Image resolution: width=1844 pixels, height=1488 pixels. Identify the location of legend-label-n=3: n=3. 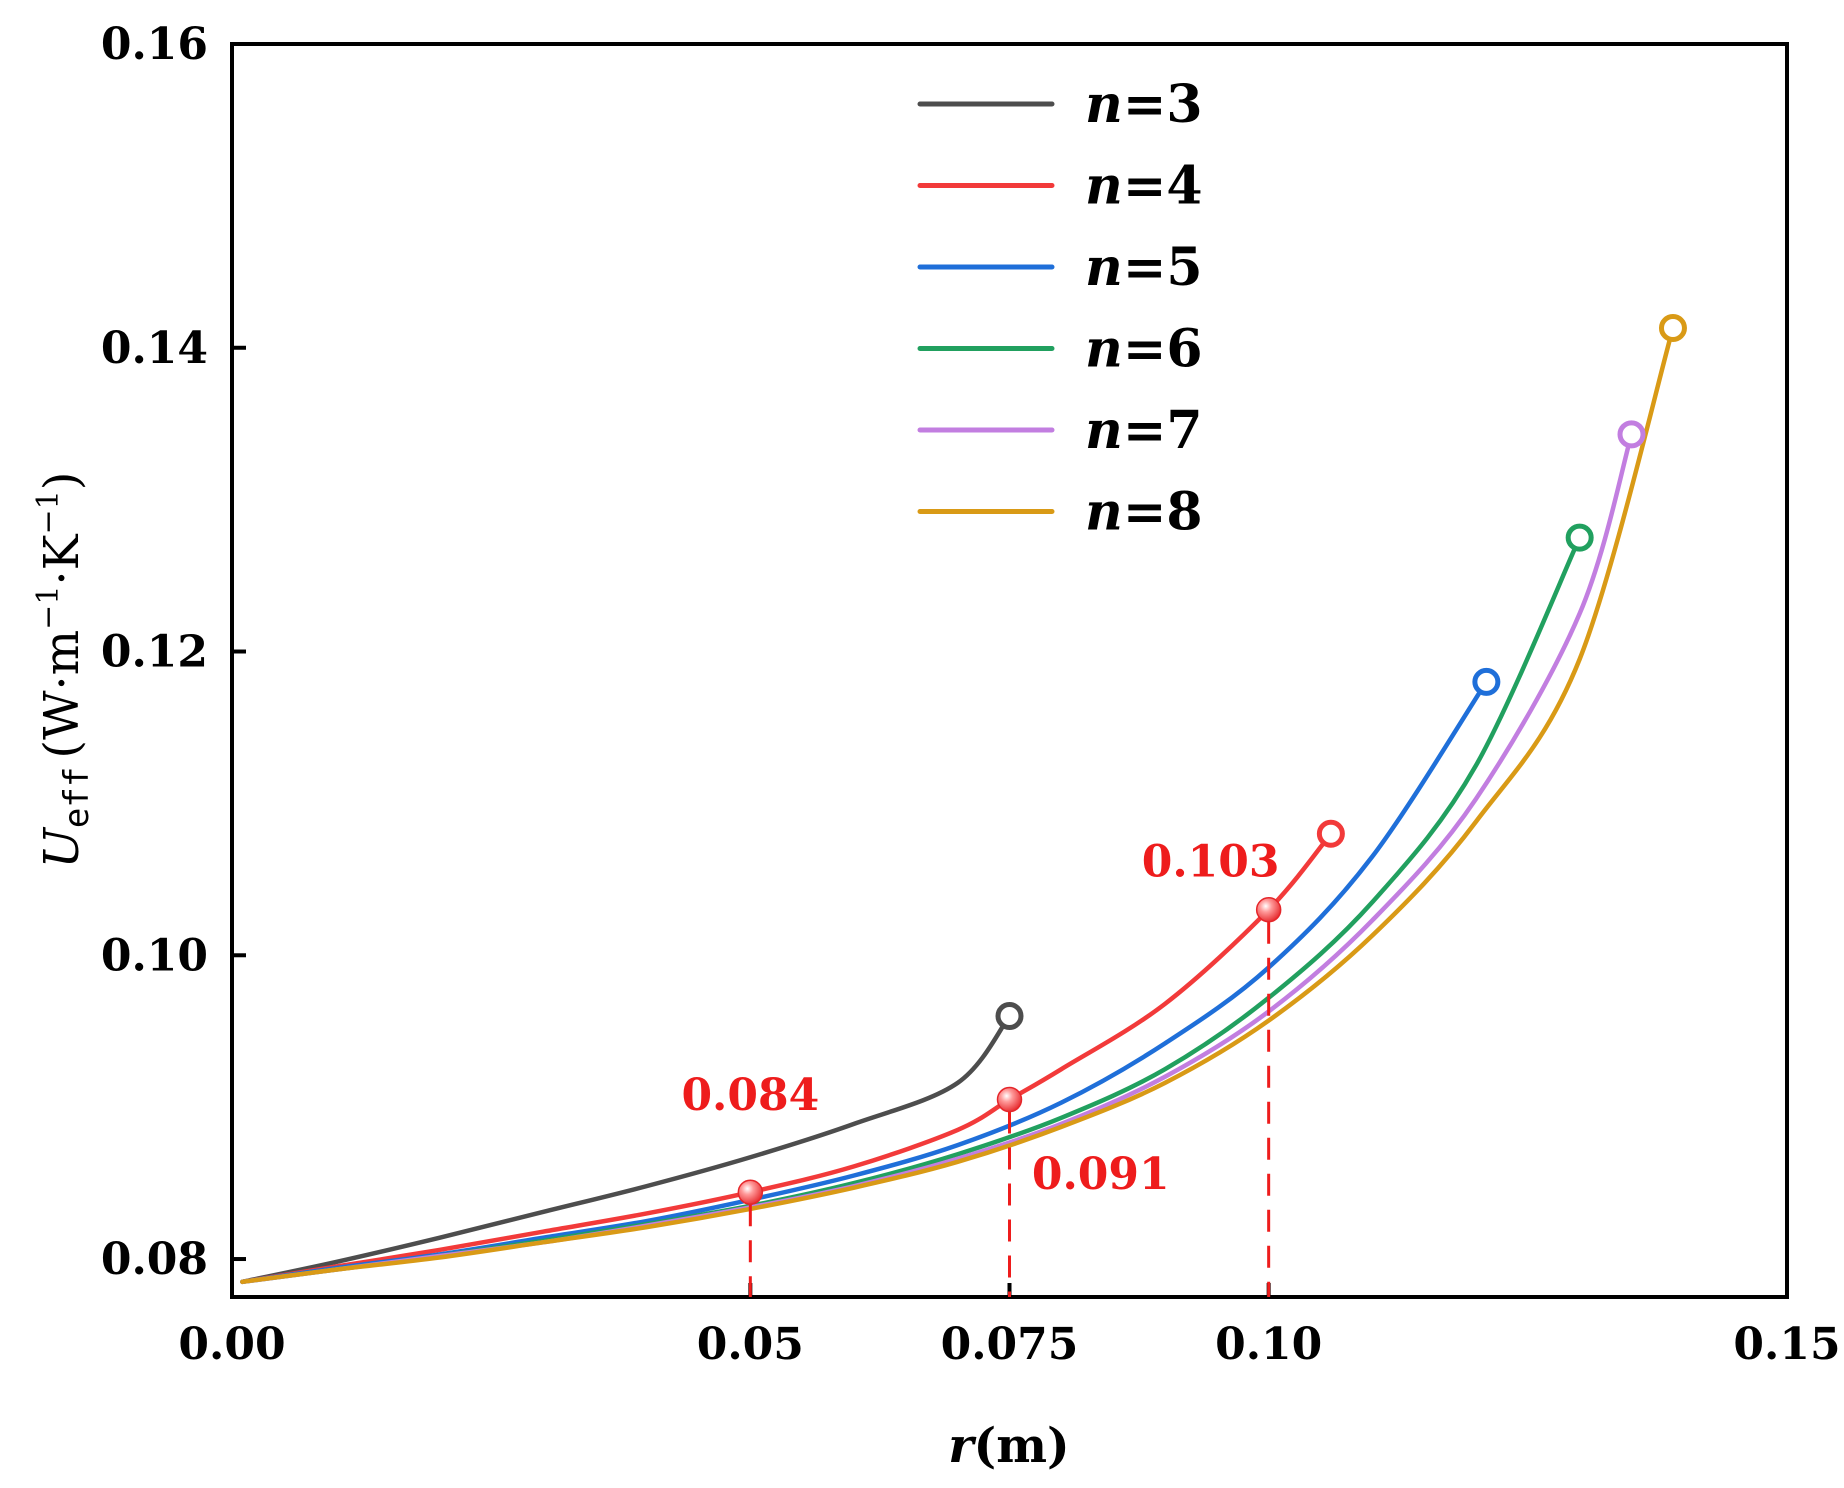
(1144, 104).